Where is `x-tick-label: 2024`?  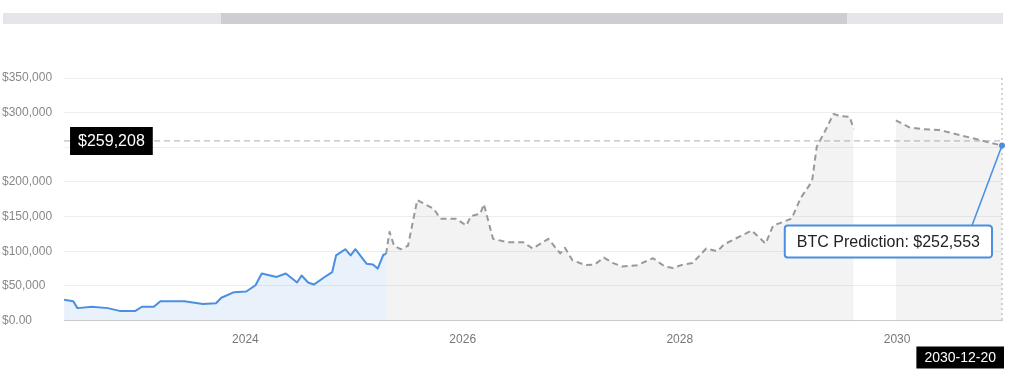
x-tick-label: 2024 is located at coordinates (246, 339).